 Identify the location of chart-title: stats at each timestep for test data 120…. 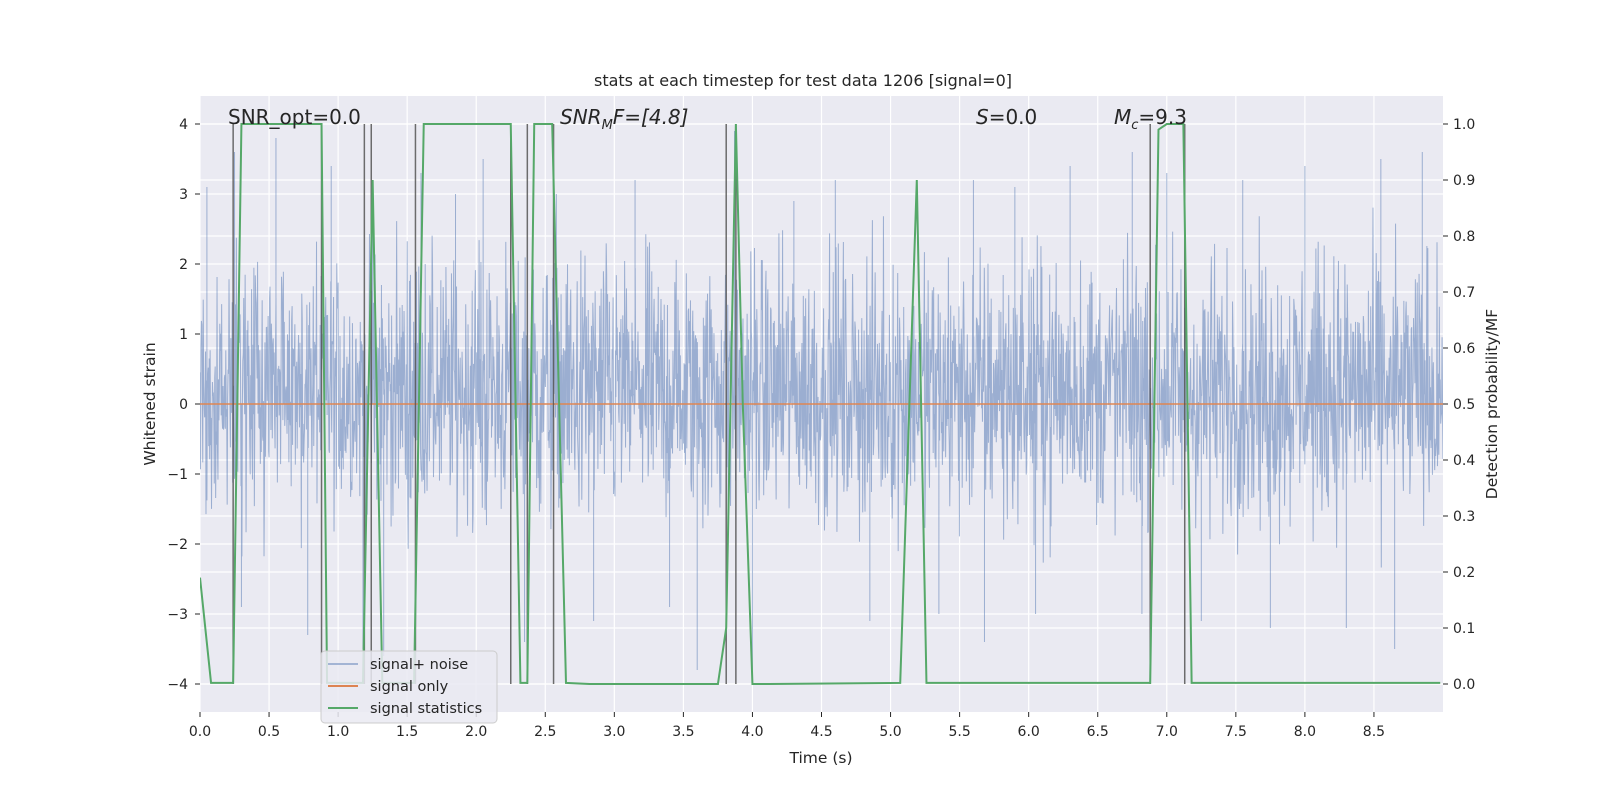
(803, 80).